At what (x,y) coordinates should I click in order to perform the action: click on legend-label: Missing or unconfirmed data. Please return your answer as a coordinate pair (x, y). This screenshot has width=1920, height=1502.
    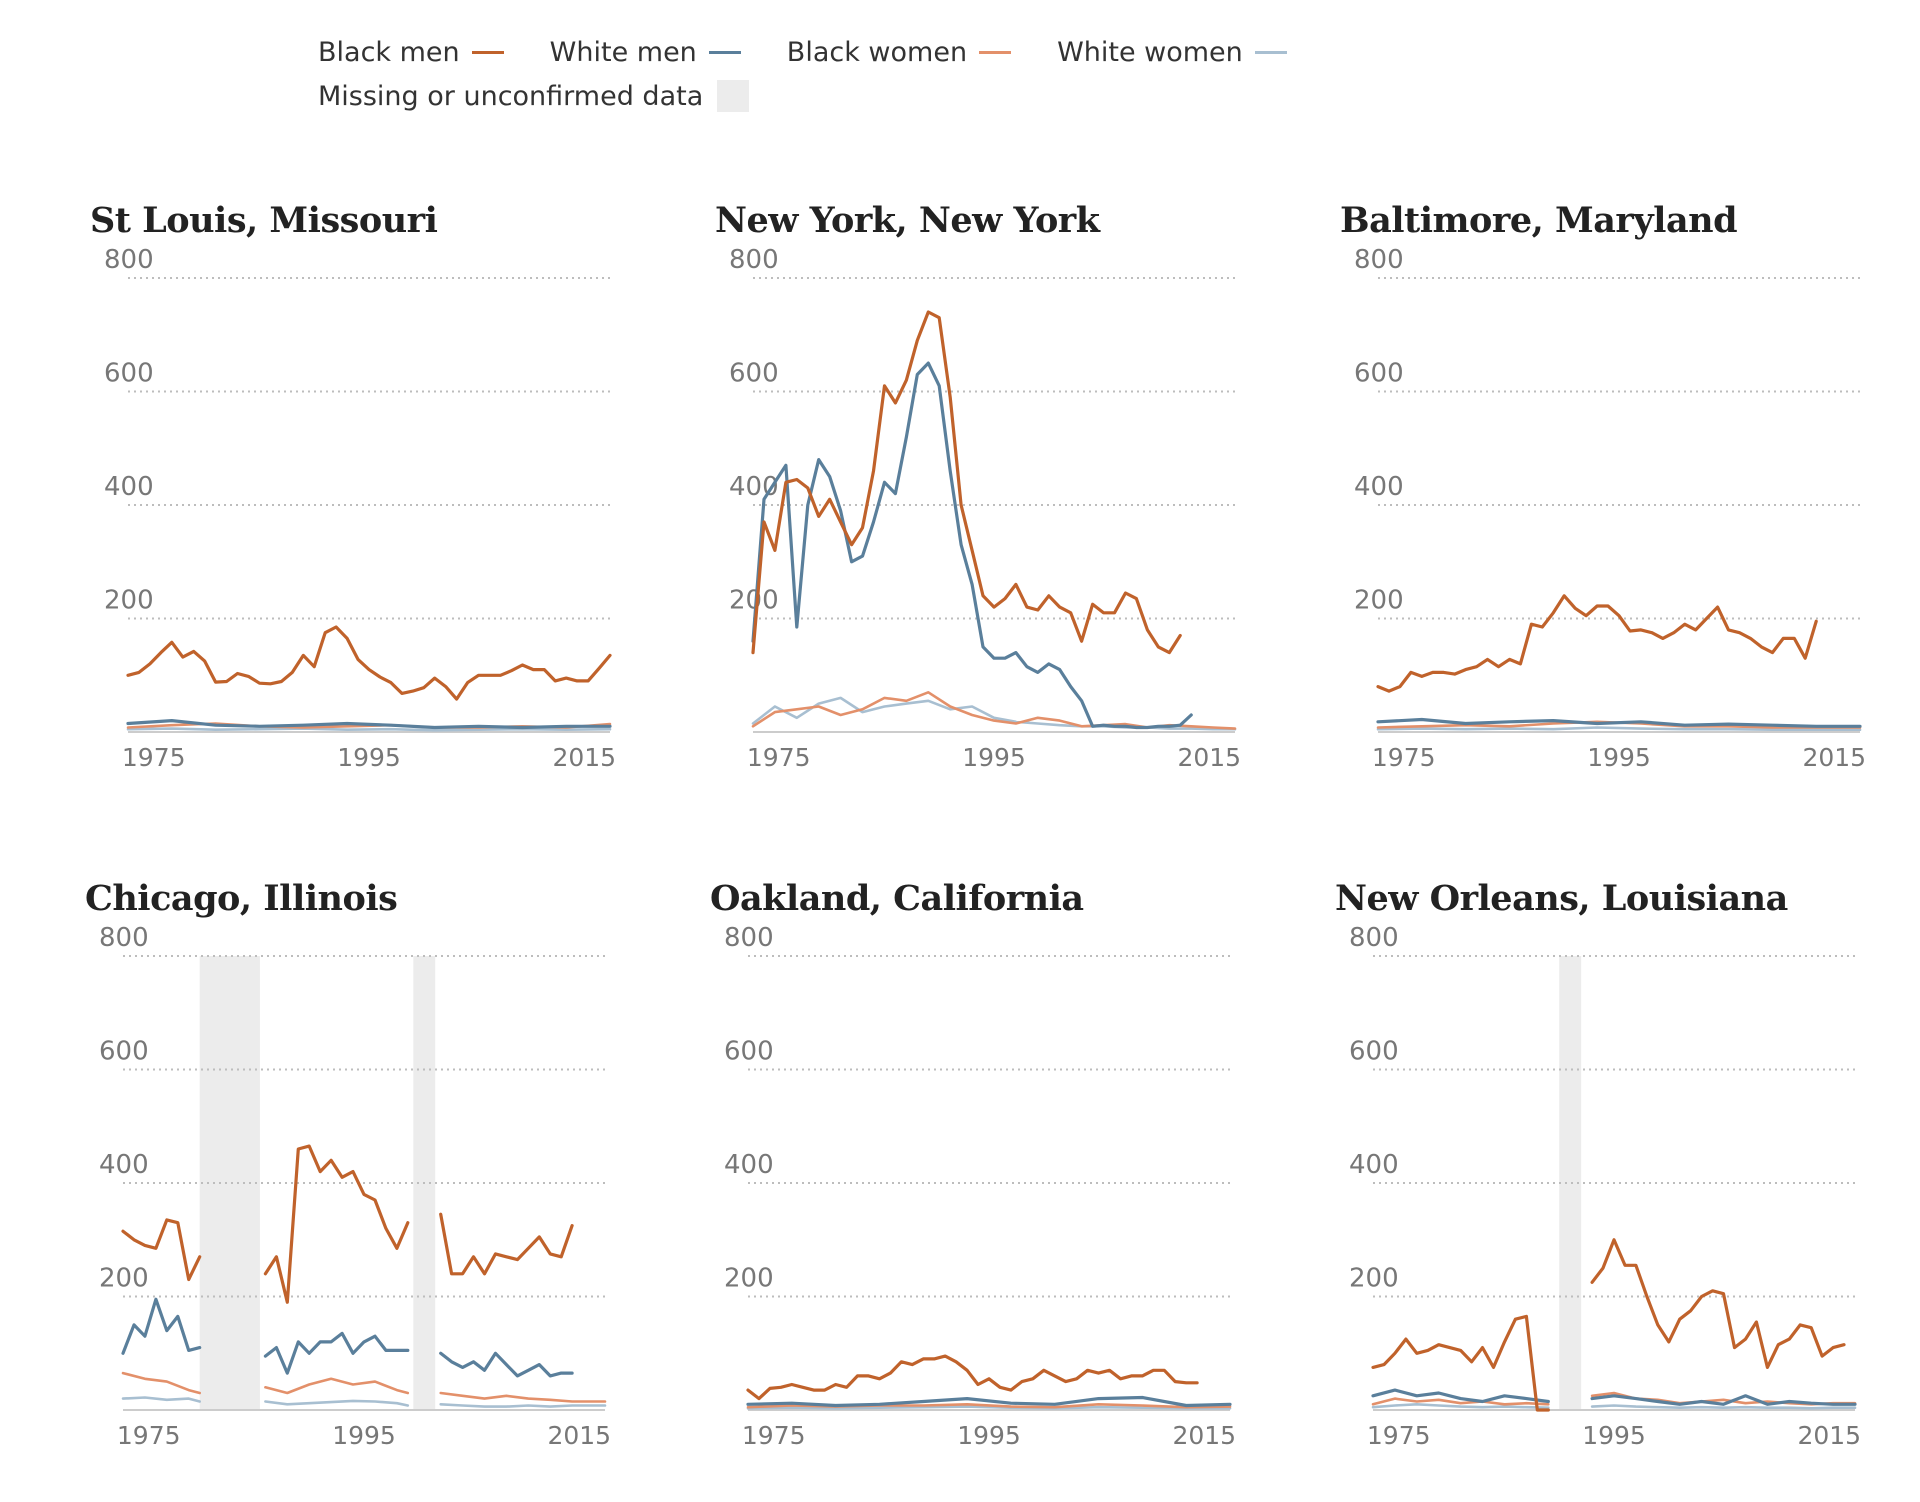
    Looking at the image, I should click on (511, 96).